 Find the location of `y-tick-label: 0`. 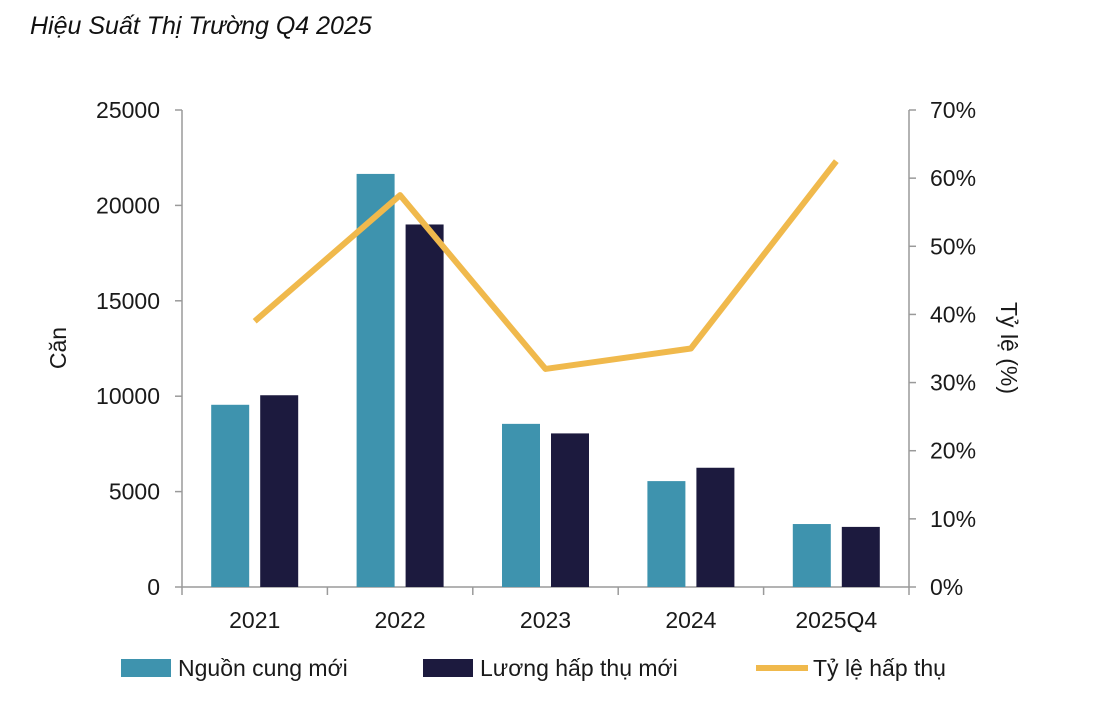

y-tick-label: 0 is located at coordinates (153, 587).